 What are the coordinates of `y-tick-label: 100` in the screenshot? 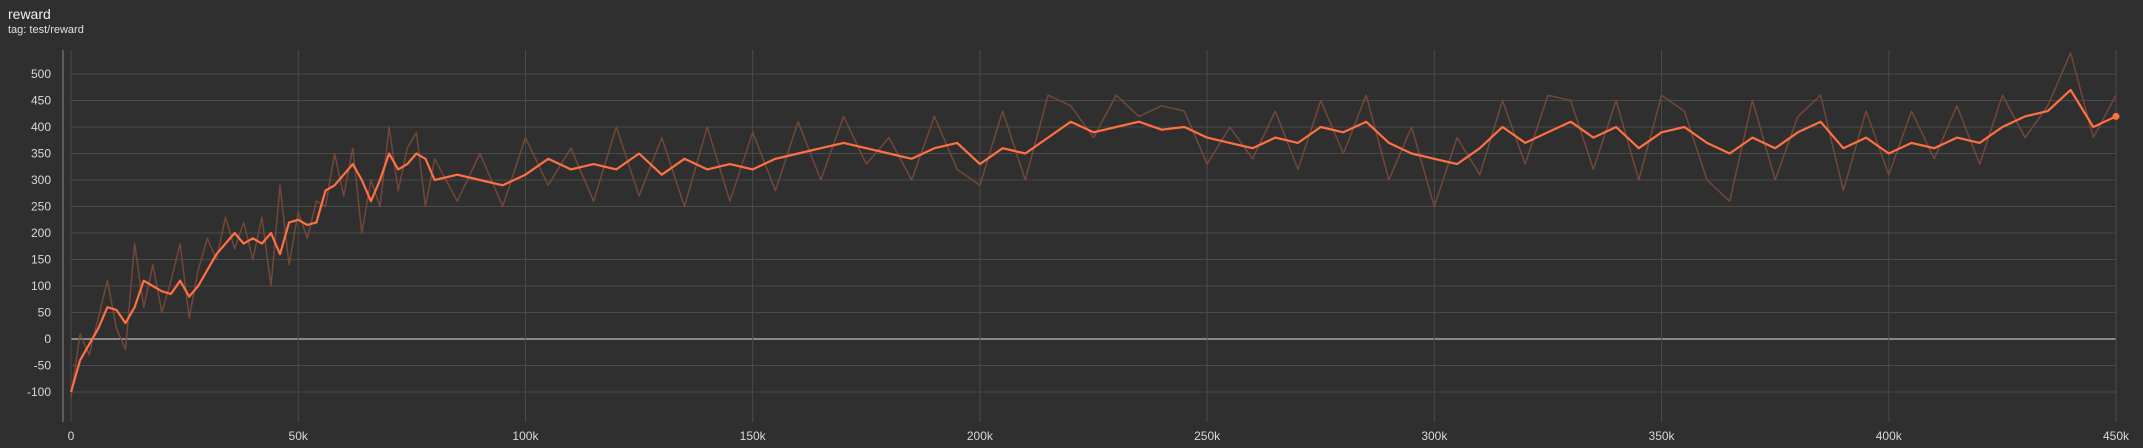 It's located at (41, 286).